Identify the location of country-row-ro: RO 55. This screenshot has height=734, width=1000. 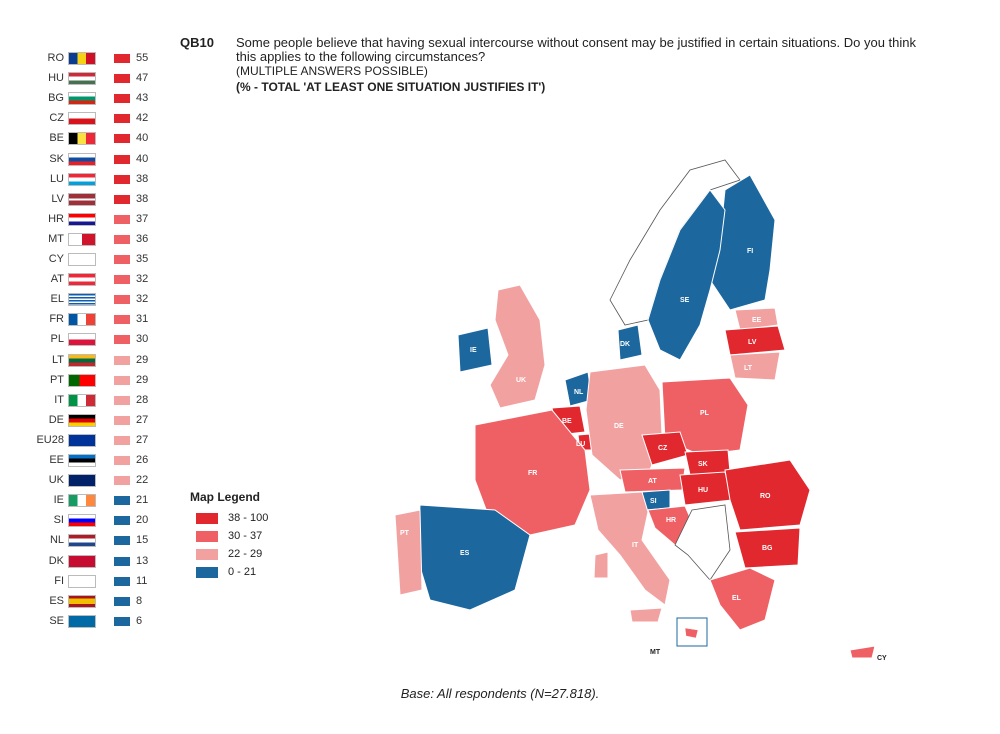
(93, 58).